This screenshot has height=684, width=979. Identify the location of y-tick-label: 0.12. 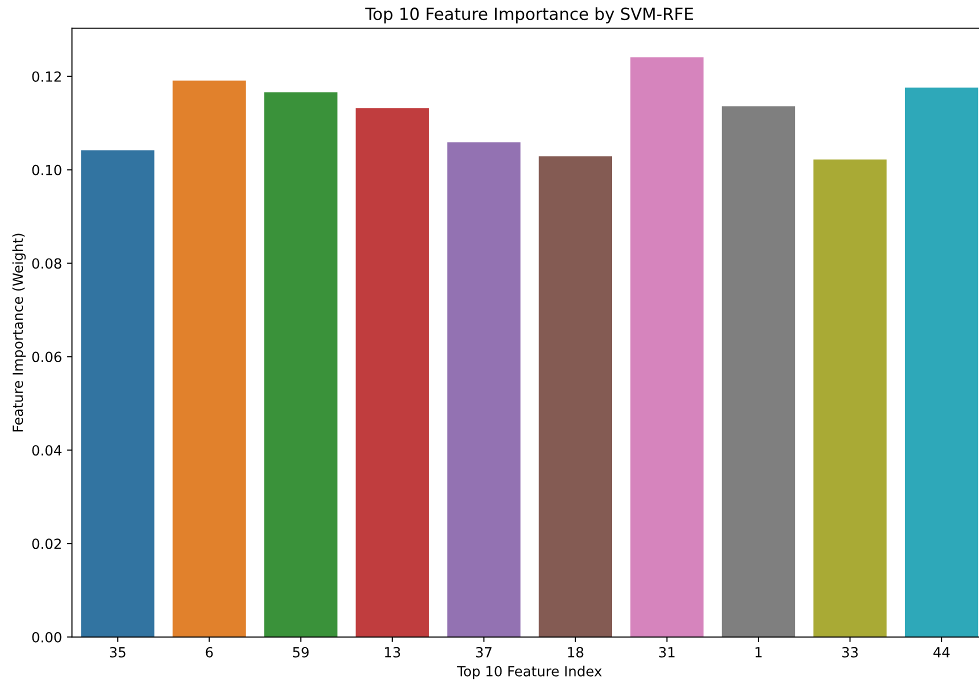
(46, 76).